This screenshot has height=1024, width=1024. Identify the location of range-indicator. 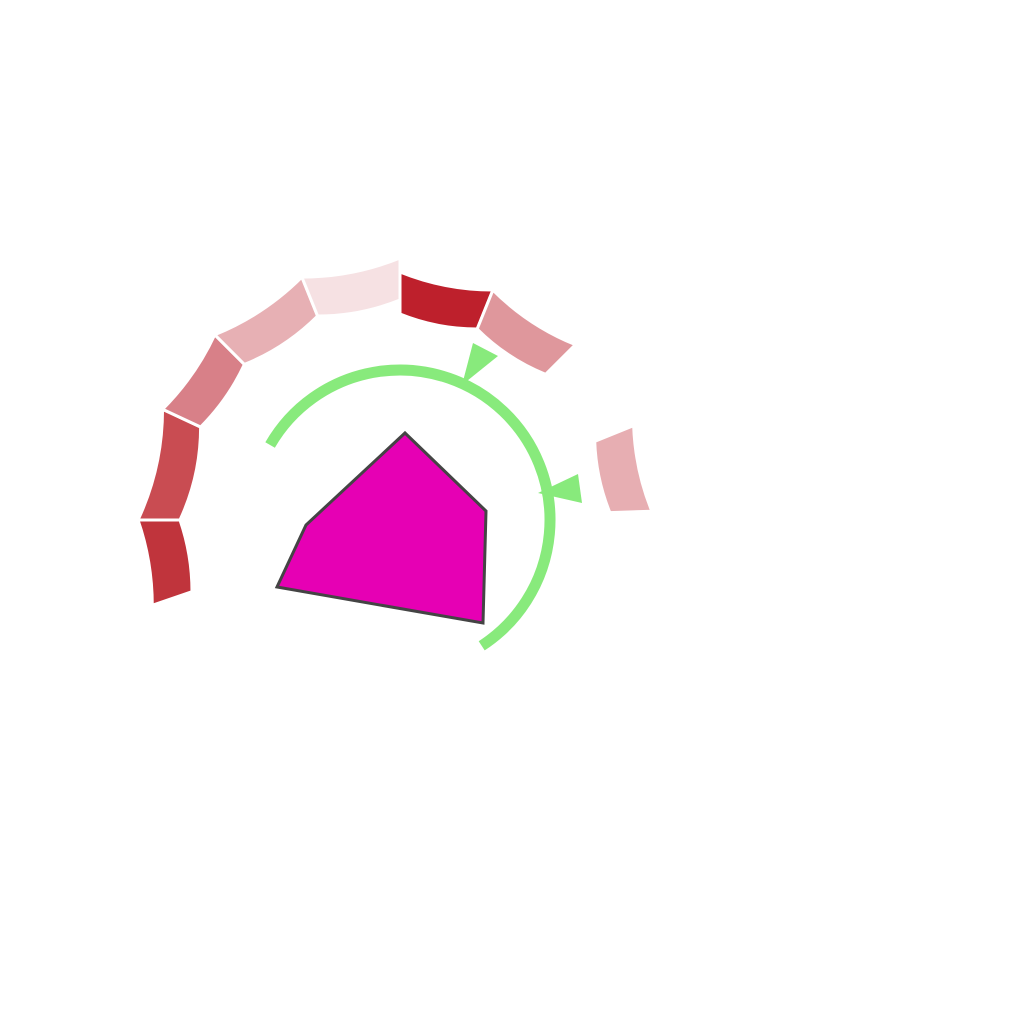
(423, 497).